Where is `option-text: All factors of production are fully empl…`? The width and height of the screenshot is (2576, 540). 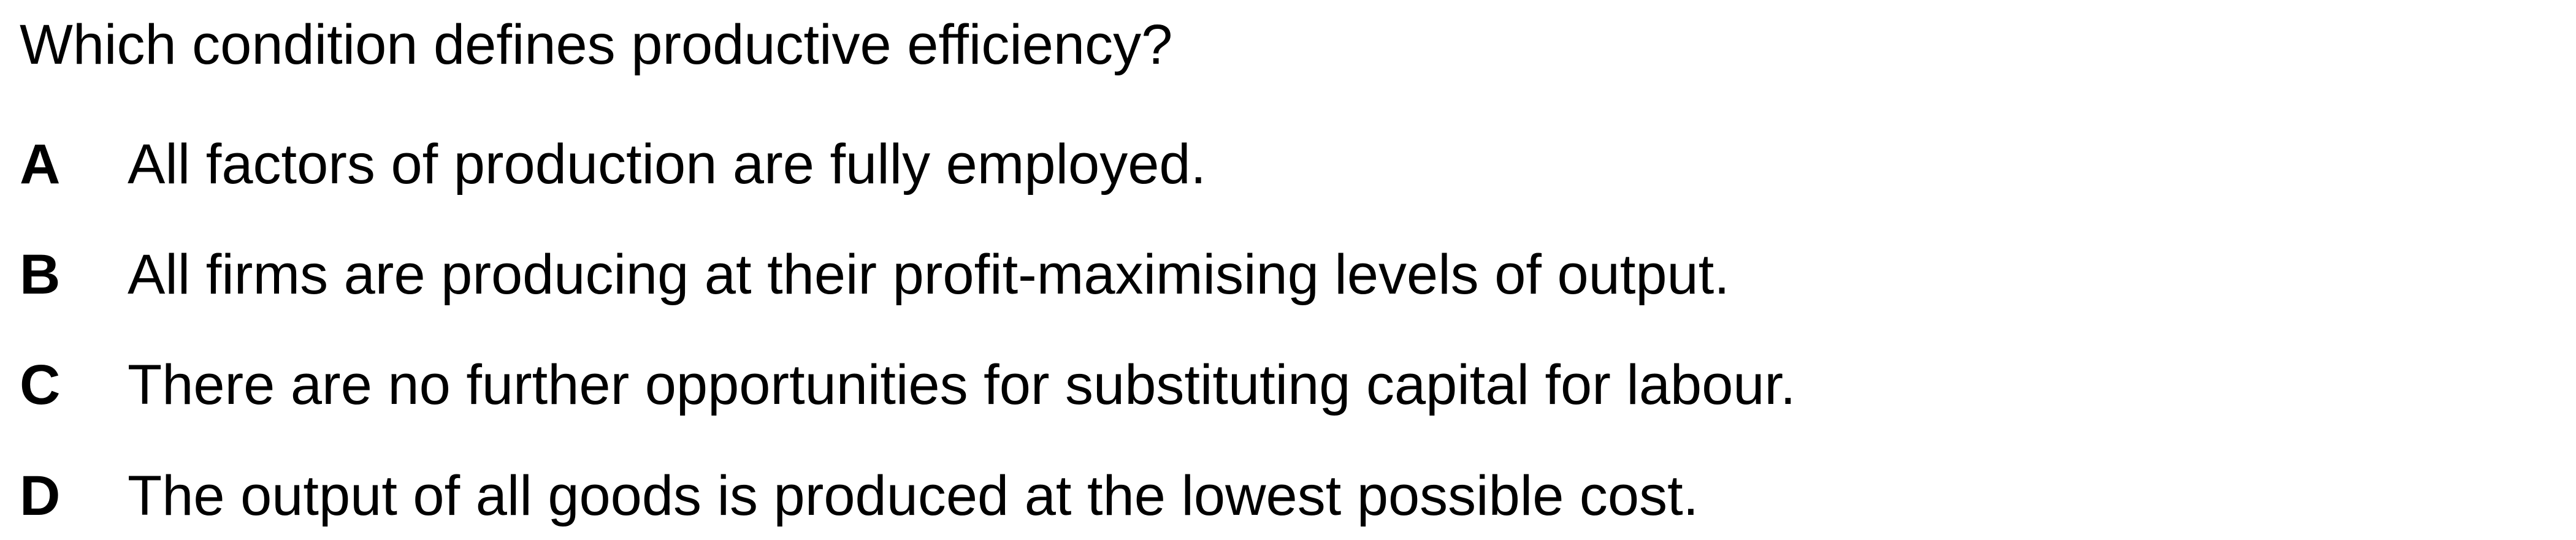 option-text: All factors of production are fully empl… is located at coordinates (667, 164).